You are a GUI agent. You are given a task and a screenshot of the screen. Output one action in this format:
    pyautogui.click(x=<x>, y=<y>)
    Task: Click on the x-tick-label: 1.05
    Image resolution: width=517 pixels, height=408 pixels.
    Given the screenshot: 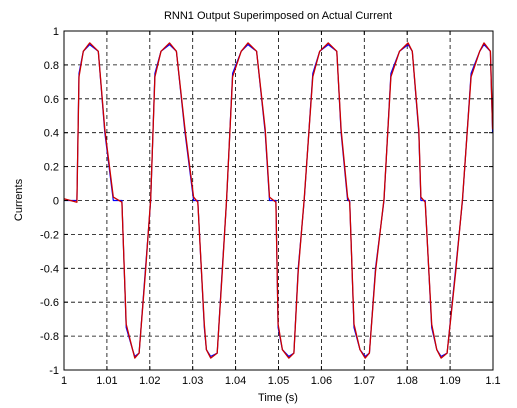 What is the action you would take?
    pyautogui.click(x=278, y=381)
    